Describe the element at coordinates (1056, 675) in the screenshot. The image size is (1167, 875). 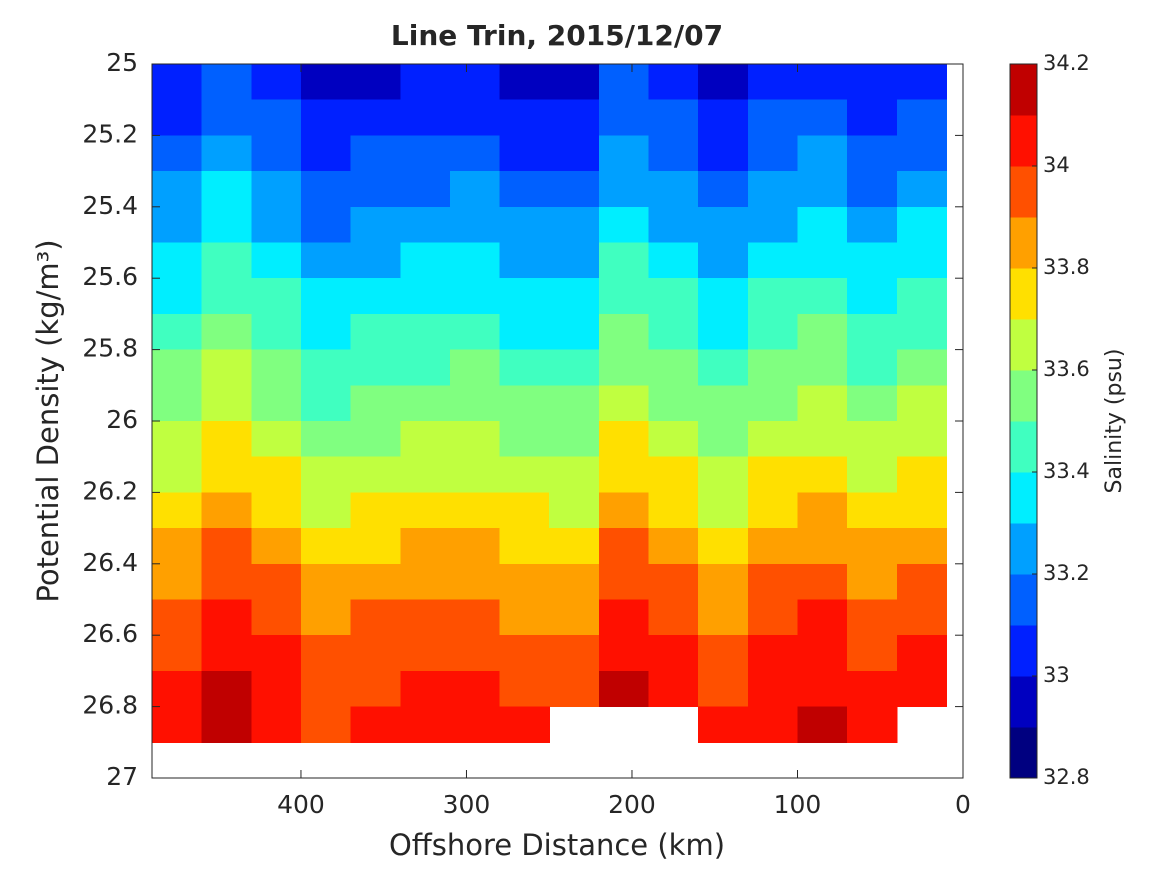
I see `colorbar-tick-label: 33` at that location.